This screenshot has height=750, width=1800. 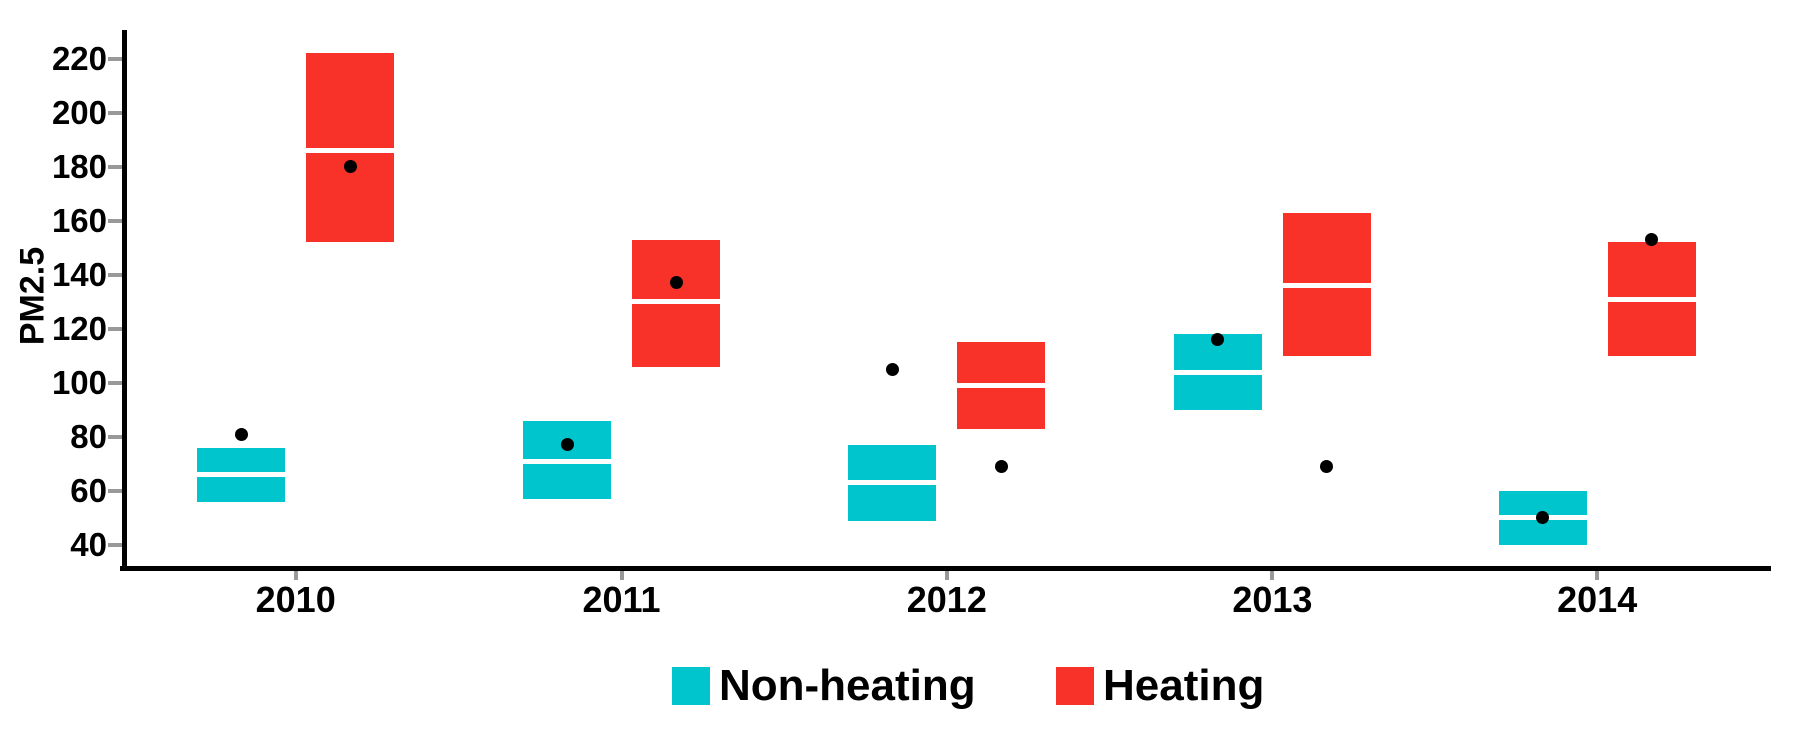 What do you see at coordinates (1075, 686) in the screenshot?
I see `legend-swatch-heating-icon` at bounding box center [1075, 686].